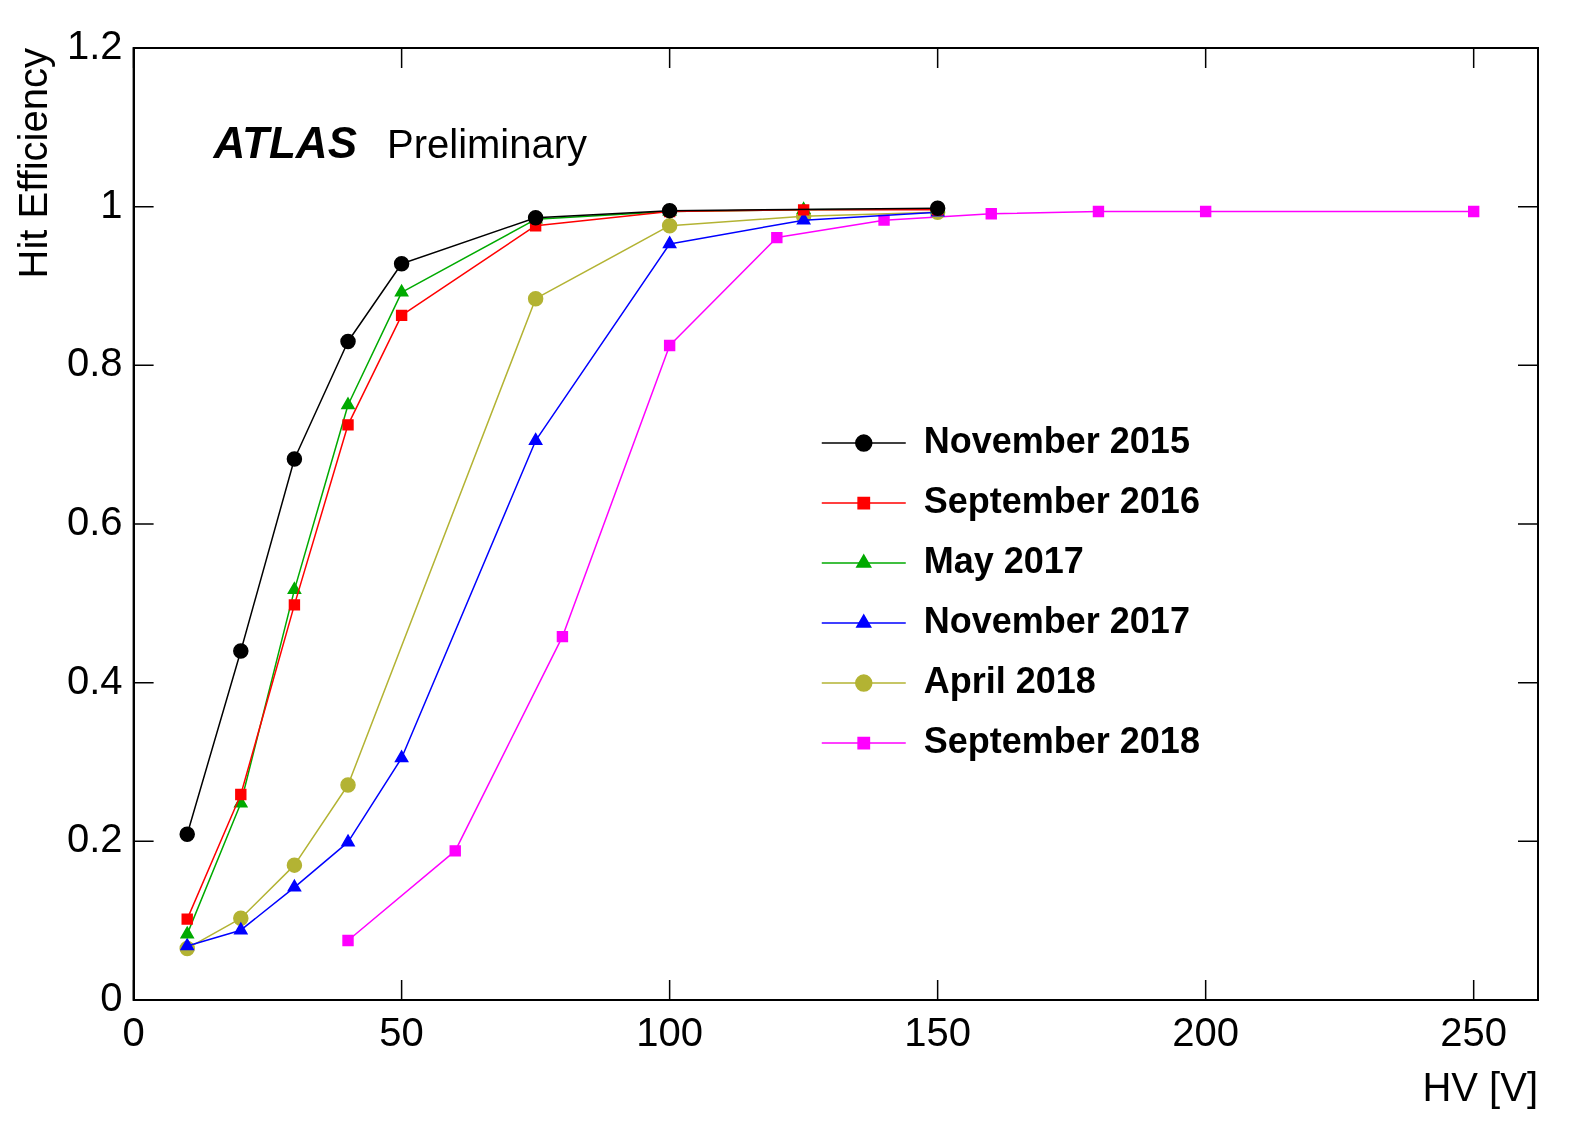  What do you see at coordinates (938, 1032) in the screenshot?
I see `x-tick-label: 150` at bounding box center [938, 1032].